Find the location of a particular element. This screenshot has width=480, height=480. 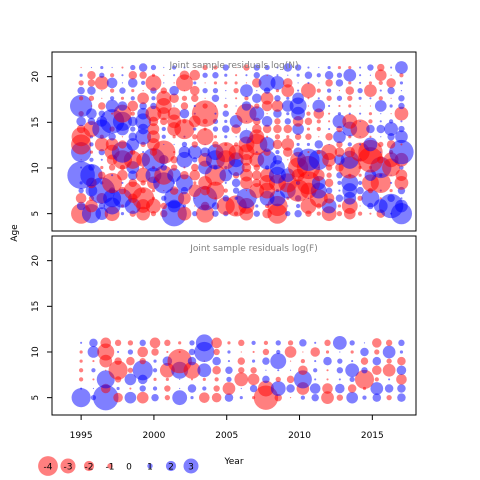

legend-label: 2 is located at coordinates (171, 468).